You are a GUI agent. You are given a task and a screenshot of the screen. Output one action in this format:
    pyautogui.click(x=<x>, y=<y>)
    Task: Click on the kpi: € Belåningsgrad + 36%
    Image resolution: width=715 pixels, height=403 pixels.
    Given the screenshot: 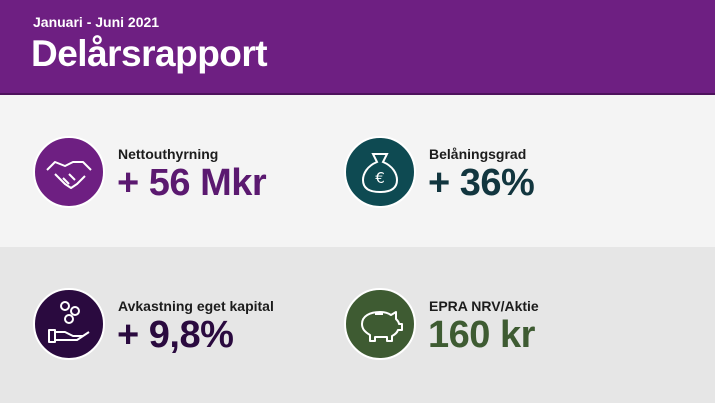 What is the action you would take?
    pyautogui.click(x=504, y=172)
    